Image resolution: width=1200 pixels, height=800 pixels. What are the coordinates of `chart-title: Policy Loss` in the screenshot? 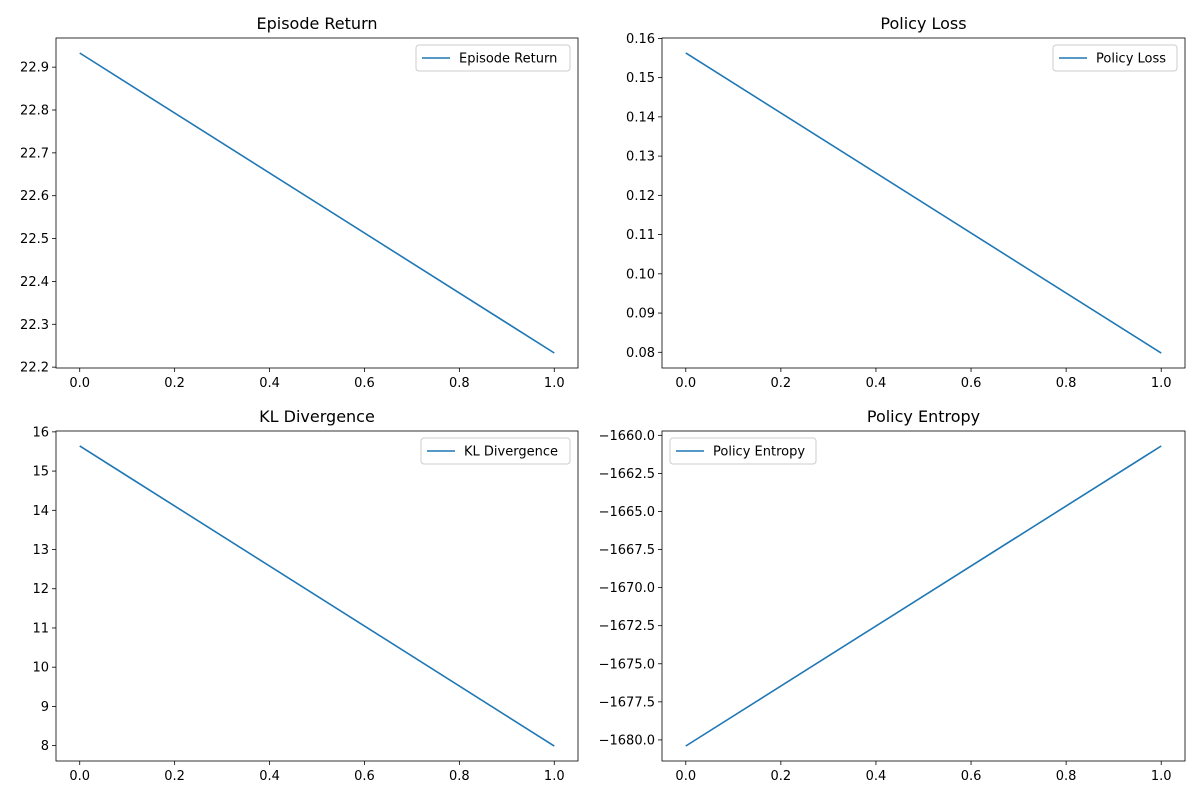 It's located at (923, 23).